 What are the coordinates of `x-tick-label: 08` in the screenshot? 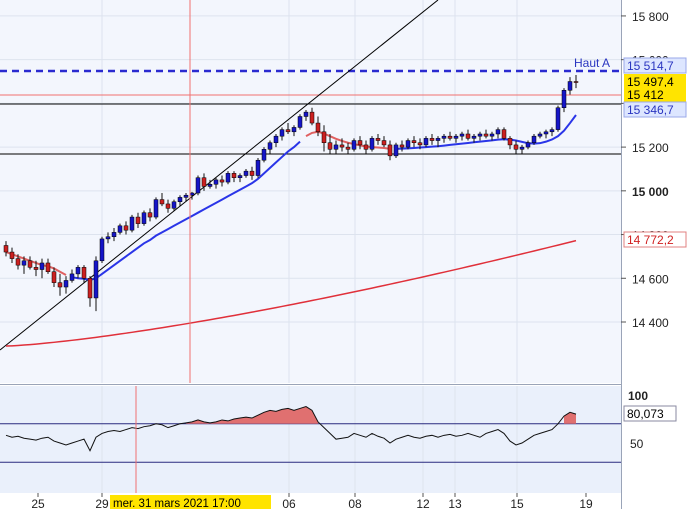 It's located at (355, 503).